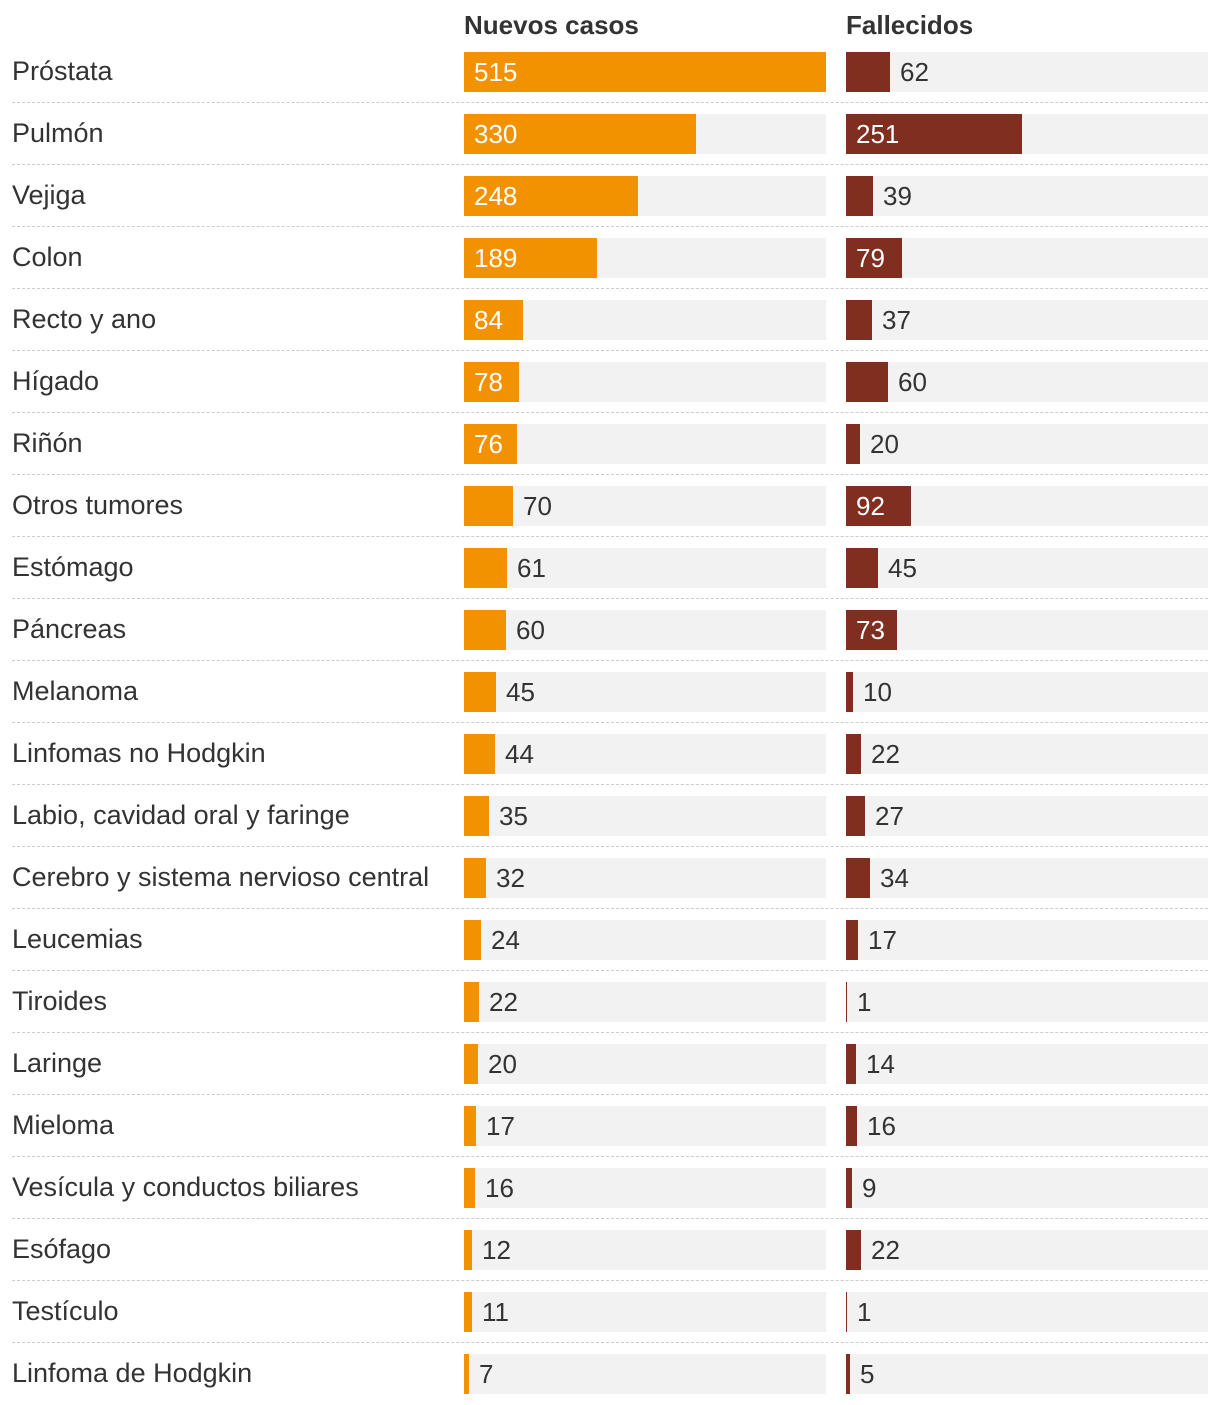  What do you see at coordinates (77, 939) in the screenshot?
I see `category-label: Leucemias` at bounding box center [77, 939].